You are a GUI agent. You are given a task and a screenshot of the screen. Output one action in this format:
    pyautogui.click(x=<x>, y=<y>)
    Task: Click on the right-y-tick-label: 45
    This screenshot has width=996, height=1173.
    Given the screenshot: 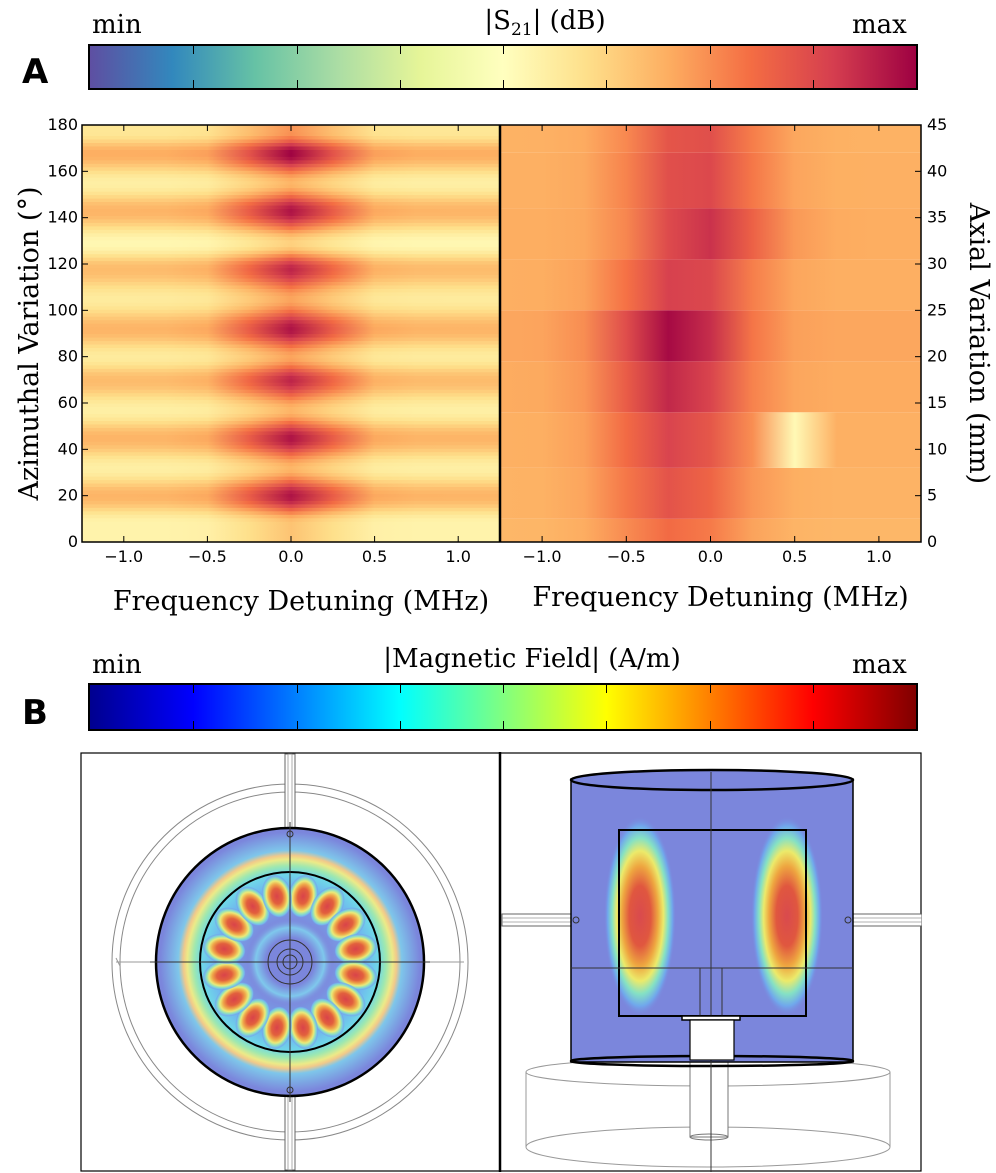 What is the action you would take?
    pyautogui.click(x=937, y=124)
    